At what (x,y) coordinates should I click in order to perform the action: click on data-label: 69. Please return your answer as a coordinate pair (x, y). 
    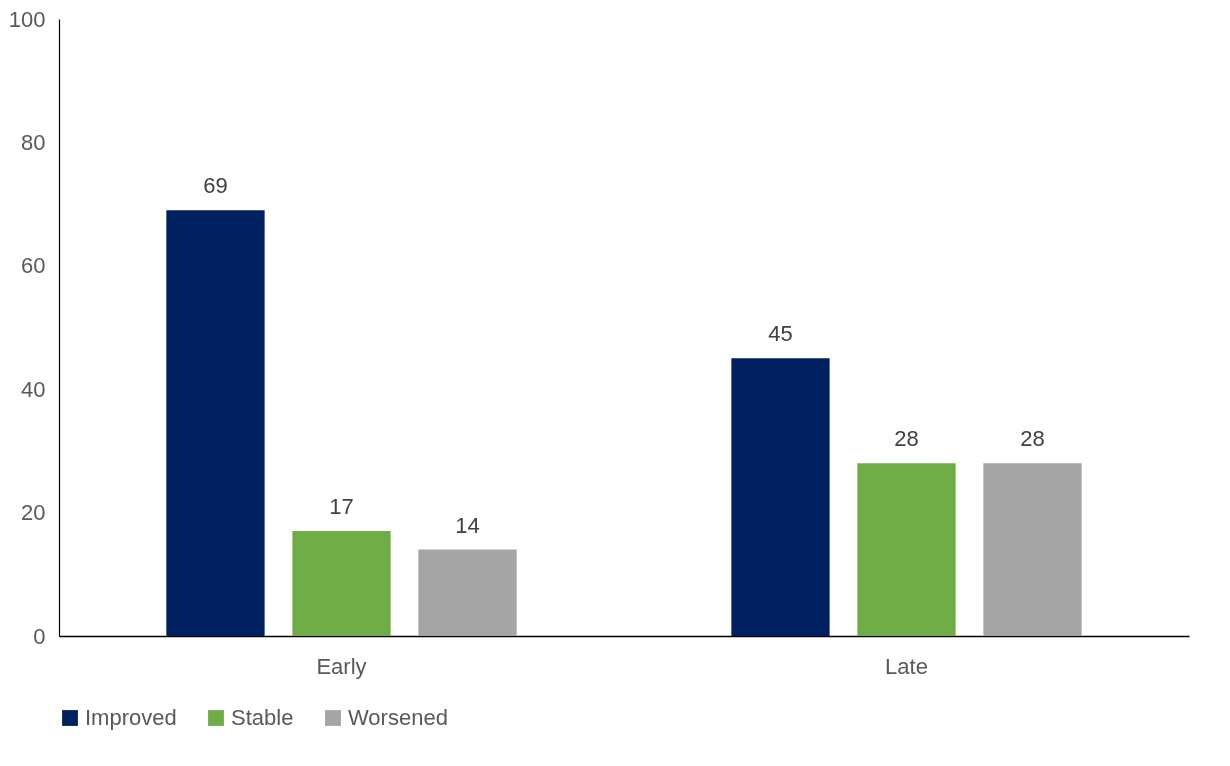
    Looking at the image, I should click on (215, 186).